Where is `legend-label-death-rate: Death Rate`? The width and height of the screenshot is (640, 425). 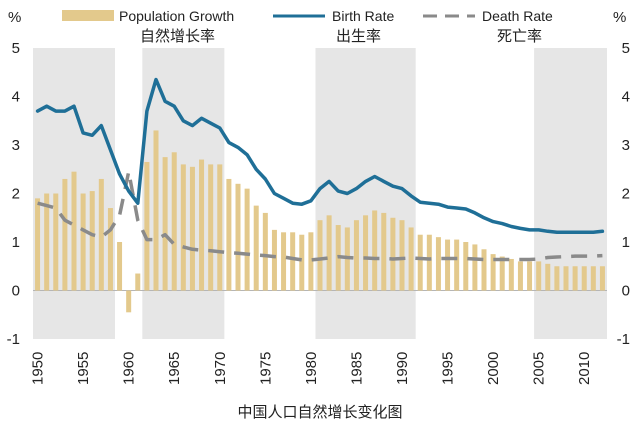
legend-label-death-rate: Death Rate is located at coordinates (517, 16).